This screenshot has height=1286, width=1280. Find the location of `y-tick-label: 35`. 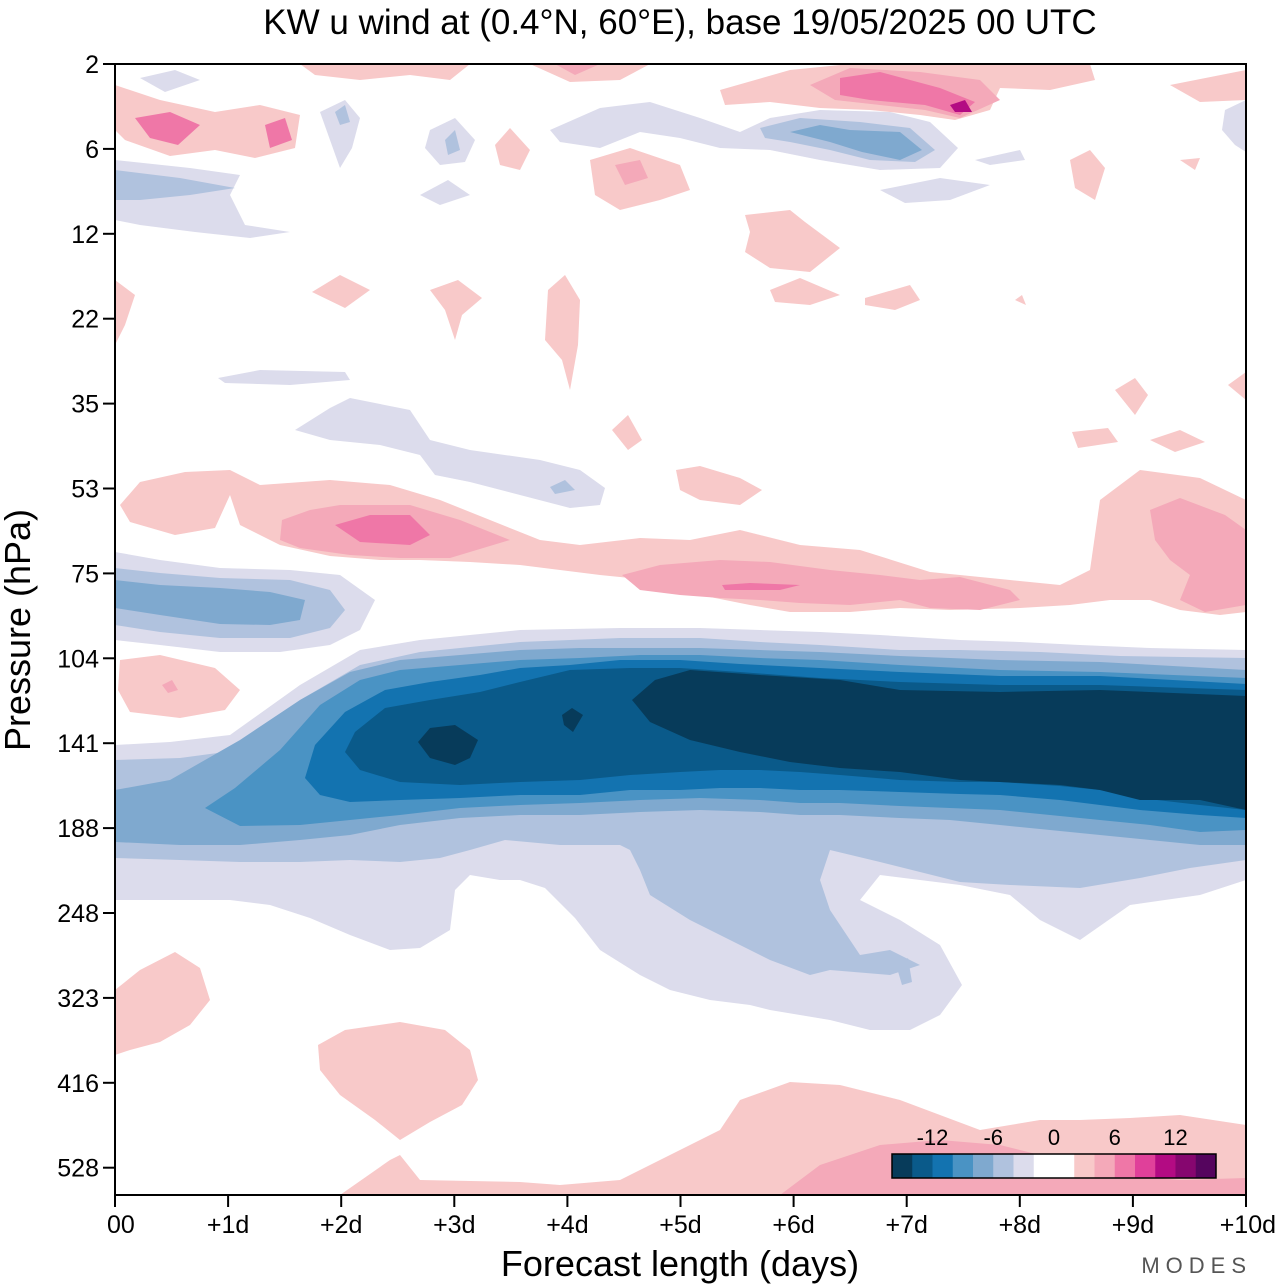

y-tick-label: 35 is located at coordinates (85, 405).